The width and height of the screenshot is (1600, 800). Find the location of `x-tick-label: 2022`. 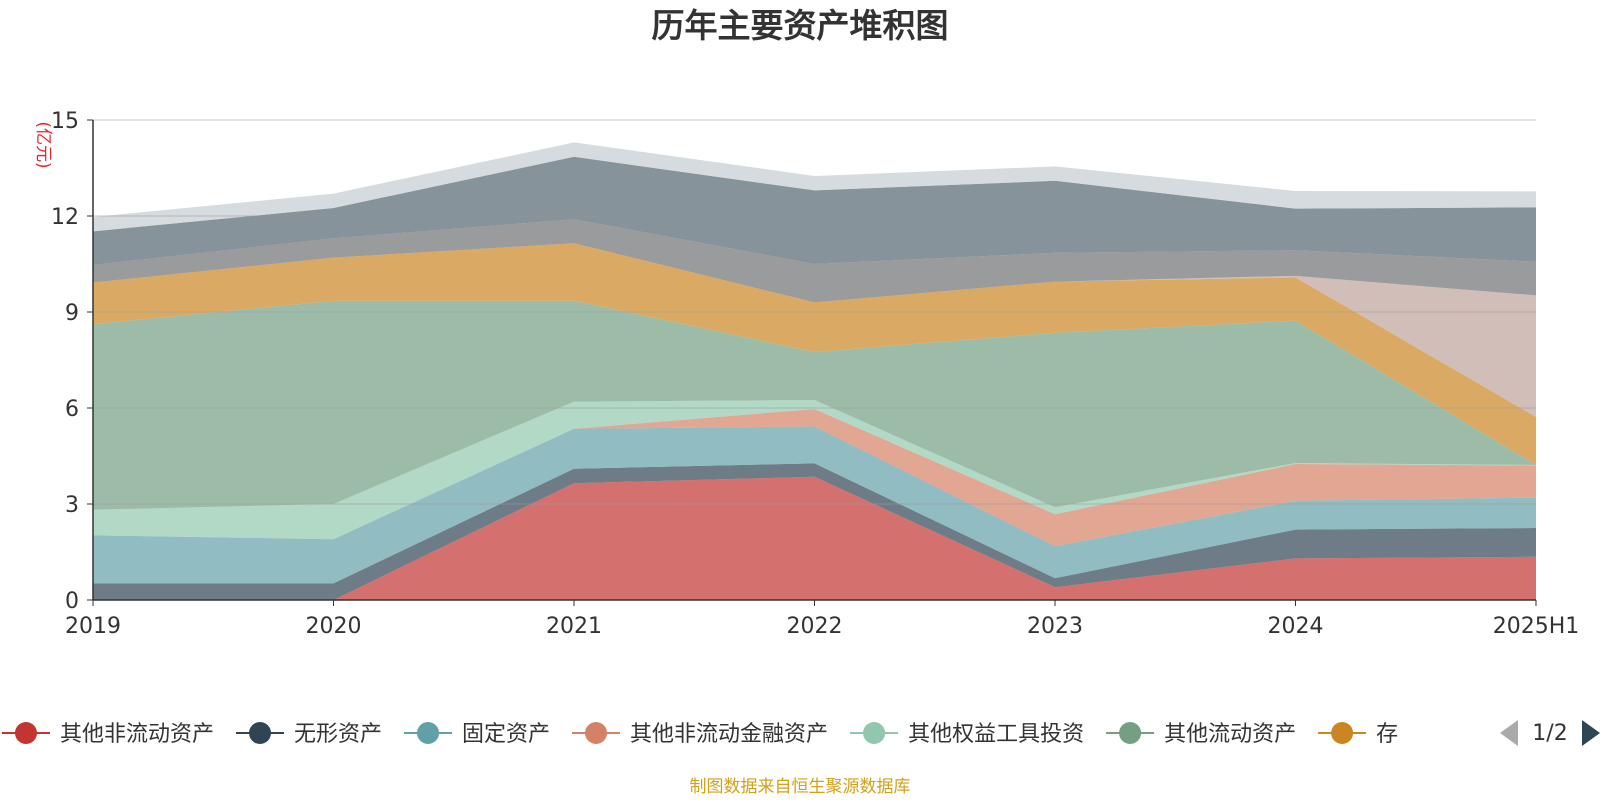

x-tick-label: 2022 is located at coordinates (815, 626).